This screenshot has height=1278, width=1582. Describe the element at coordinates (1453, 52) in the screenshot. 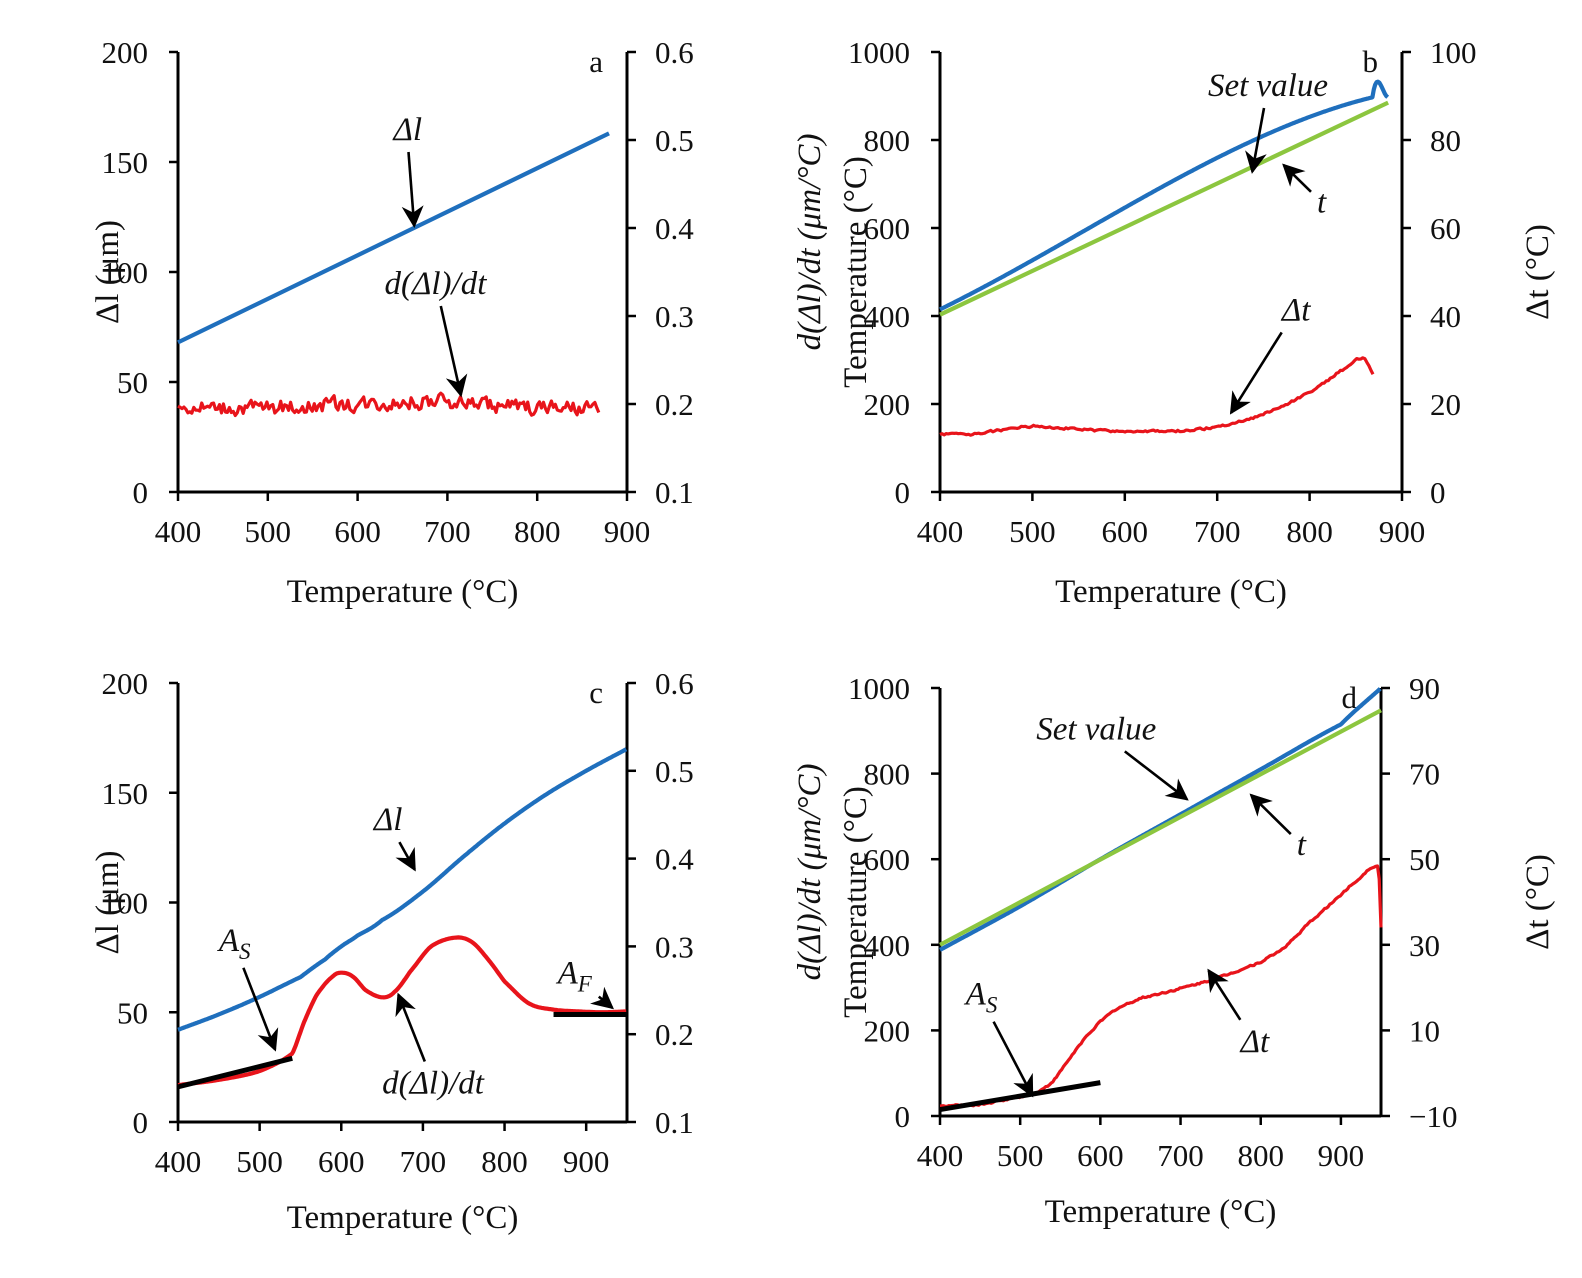

I see `y2-tick-label: 100` at that location.